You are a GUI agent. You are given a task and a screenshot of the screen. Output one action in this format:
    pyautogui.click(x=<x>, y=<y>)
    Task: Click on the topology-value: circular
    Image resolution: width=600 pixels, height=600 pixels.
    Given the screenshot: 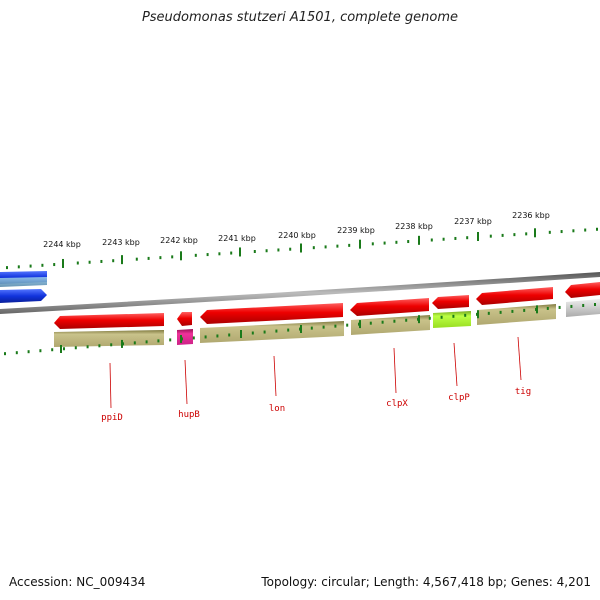 What is the action you would take?
    pyautogui.click(x=343, y=582)
    